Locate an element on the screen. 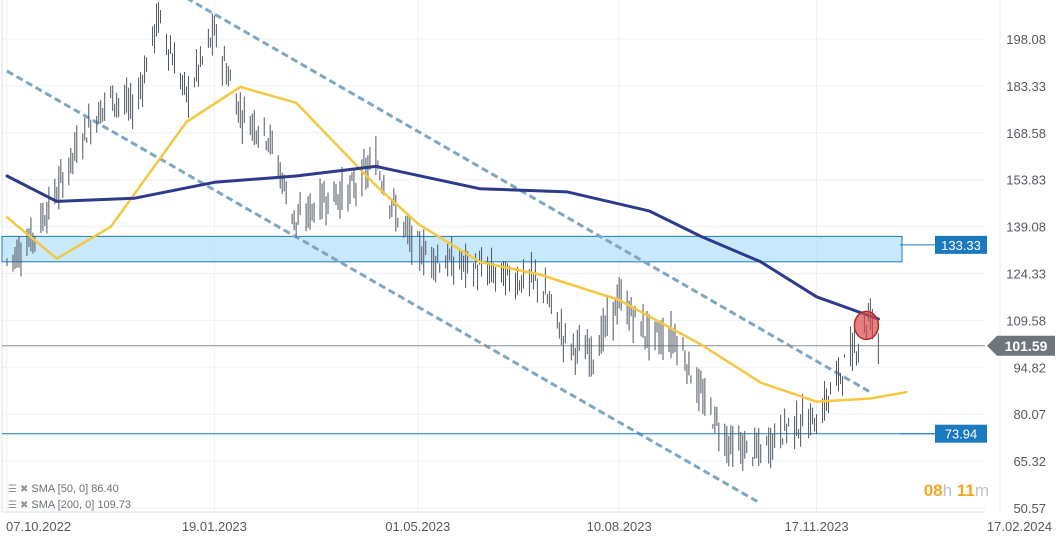  level-tag-73-box is located at coordinates (961, 433).